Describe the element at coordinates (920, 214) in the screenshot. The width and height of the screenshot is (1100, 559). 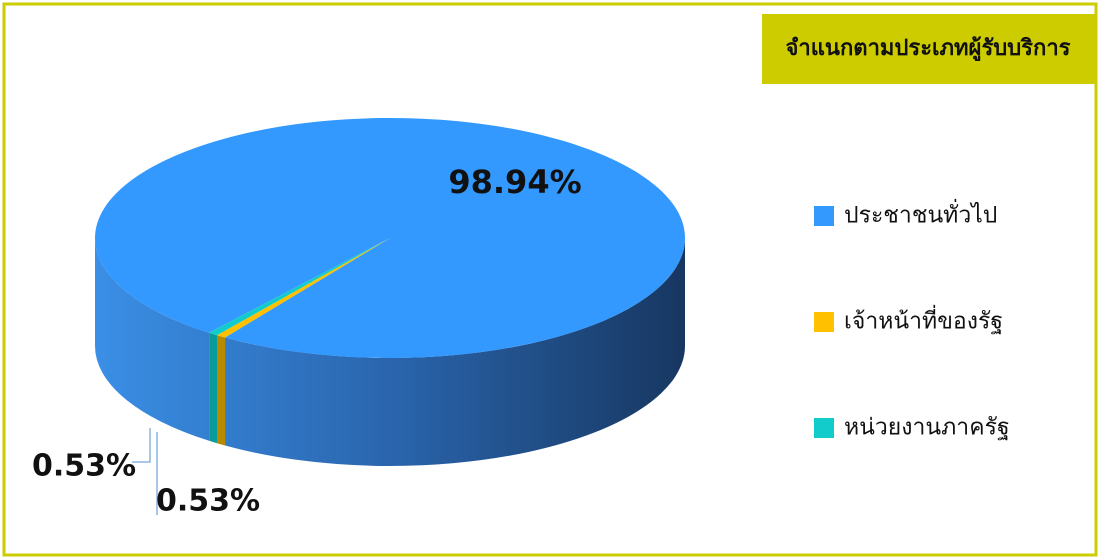
I see `legend-label: ประชาชนทั่วไป` at that location.